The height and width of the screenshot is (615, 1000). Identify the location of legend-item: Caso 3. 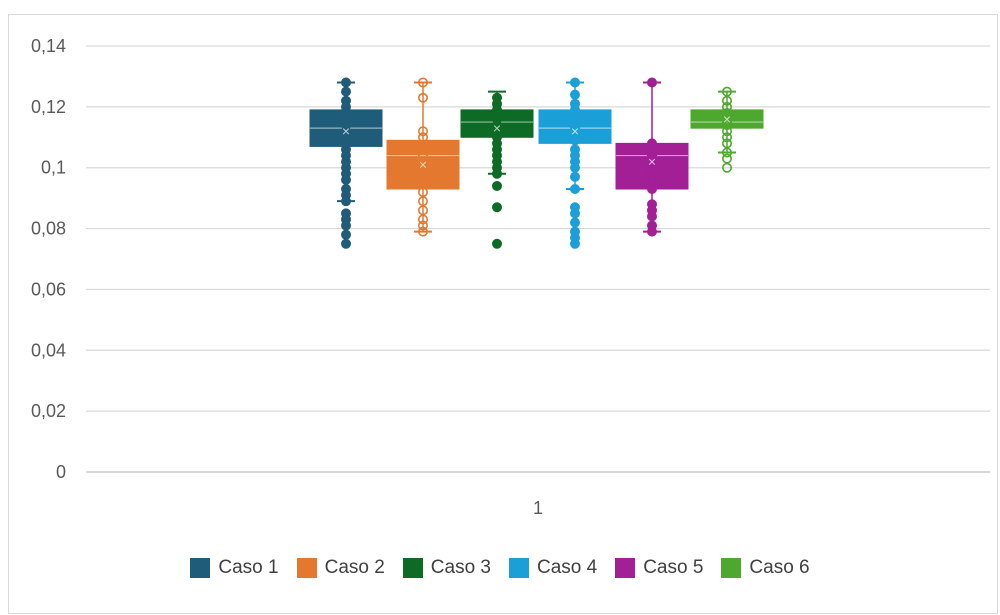
(446, 568).